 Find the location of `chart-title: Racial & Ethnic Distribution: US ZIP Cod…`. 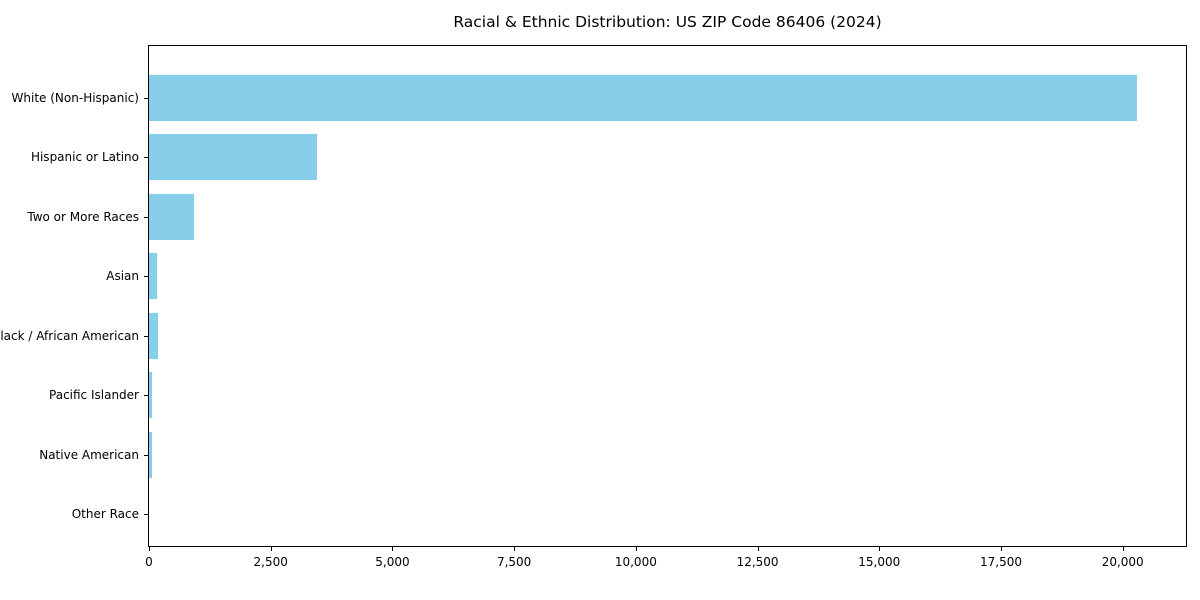

chart-title: Racial & Ethnic Distribution: US ZIP Cod… is located at coordinates (667, 22).